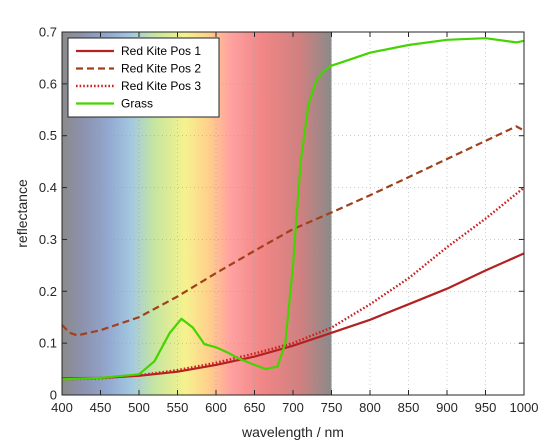  What do you see at coordinates (101, 407) in the screenshot?
I see `x-tick-label: 450` at bounding box center [101, 407].